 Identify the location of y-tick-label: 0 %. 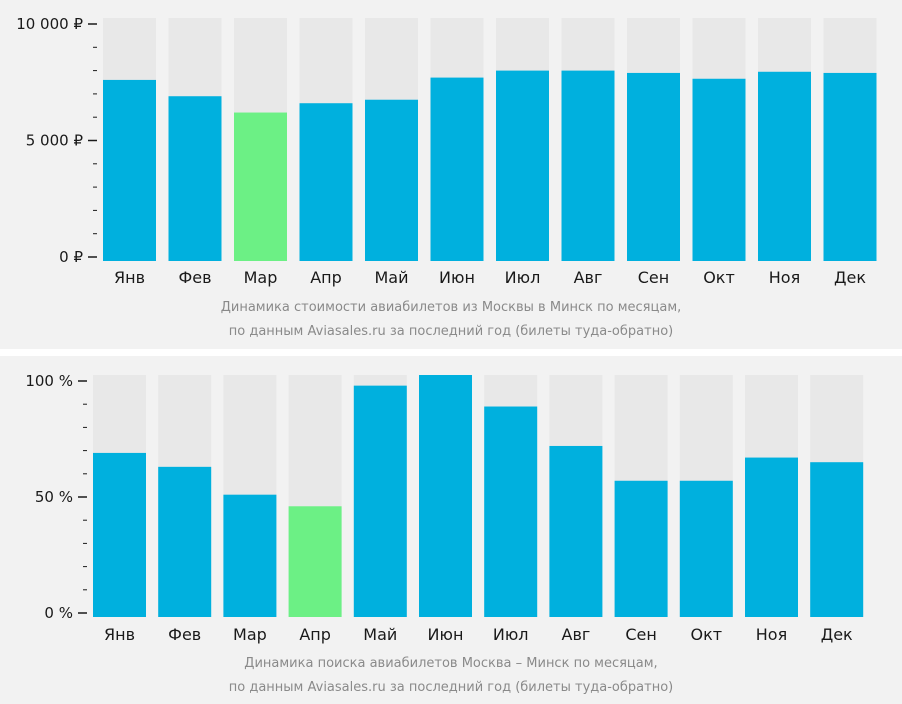
(58, 613).